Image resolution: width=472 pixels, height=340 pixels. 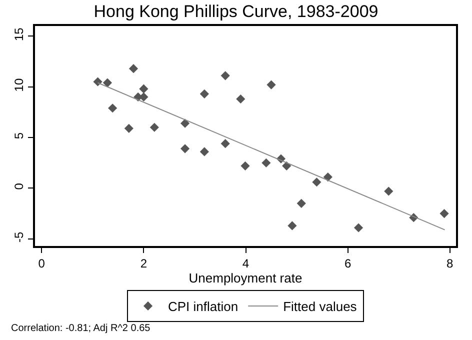 I want to click on x-tick-label: 6, so click(x=348, y=263).